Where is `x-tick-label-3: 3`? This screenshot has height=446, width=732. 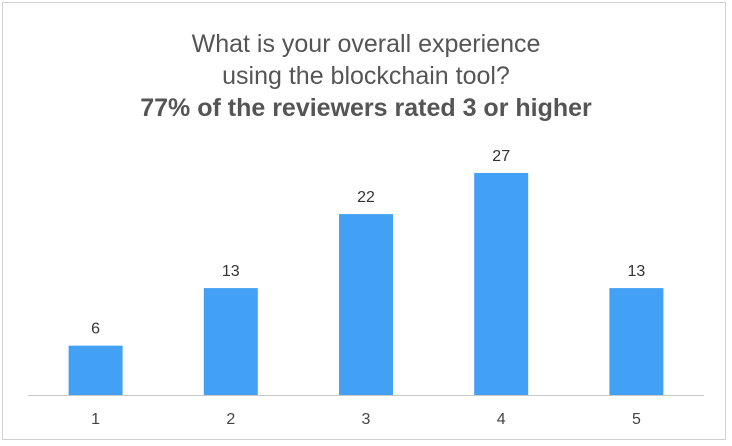 x-tick-label-3: 3 is located at coordinates (366, 419).